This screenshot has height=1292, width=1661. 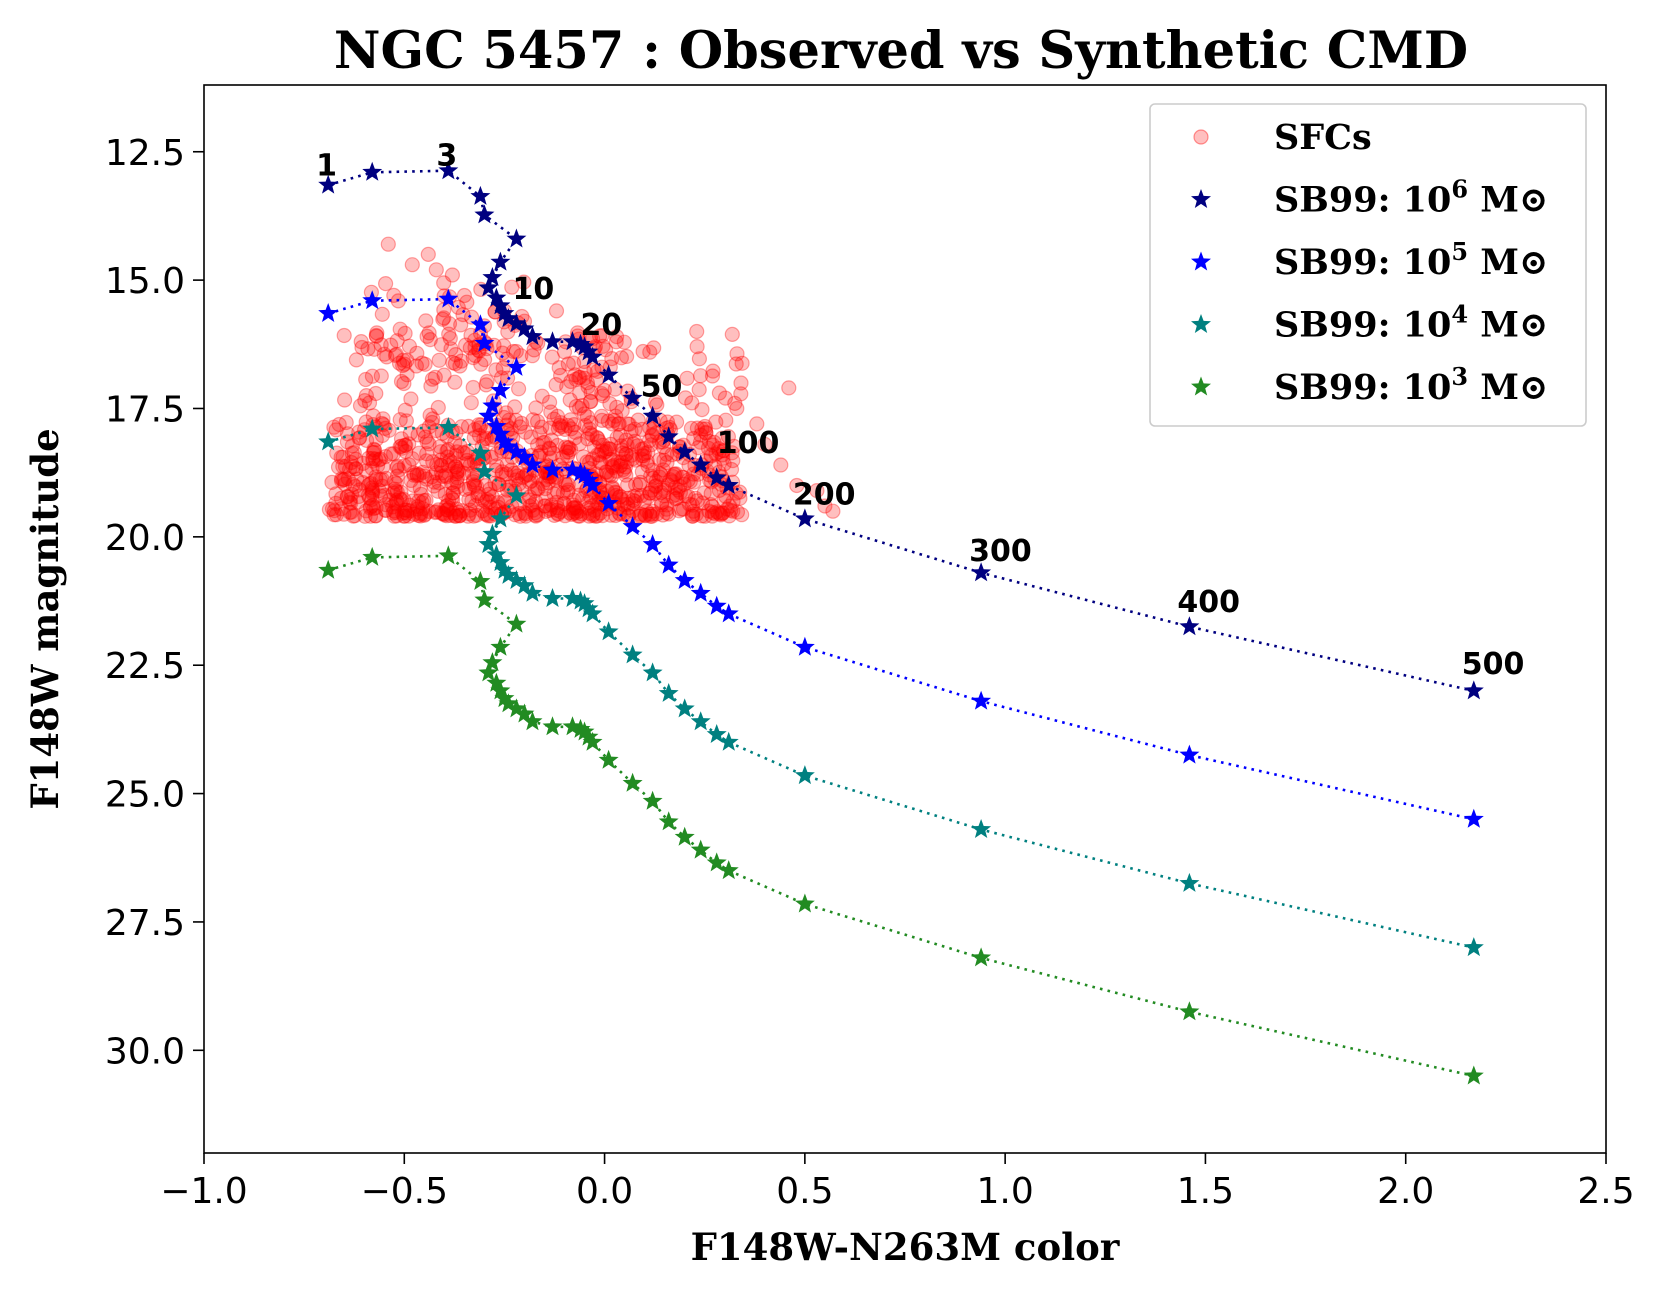 I want to click on y-tick-label: 17.5, so click(x=145, y=409).